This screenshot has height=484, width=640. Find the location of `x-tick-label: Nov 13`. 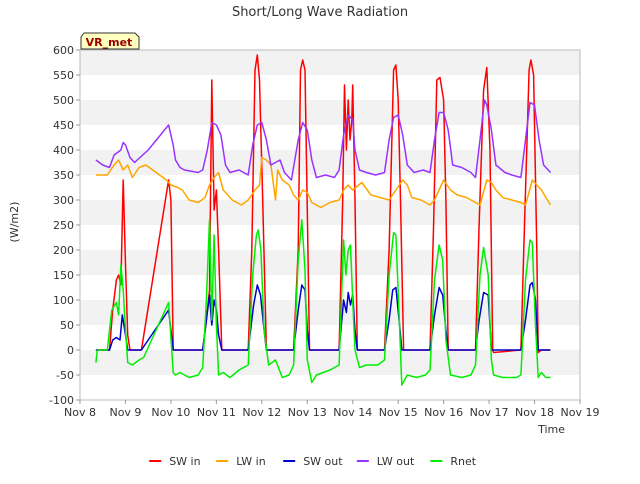

x-tick-label: Nov 13 is located at coordinates (307, 412).